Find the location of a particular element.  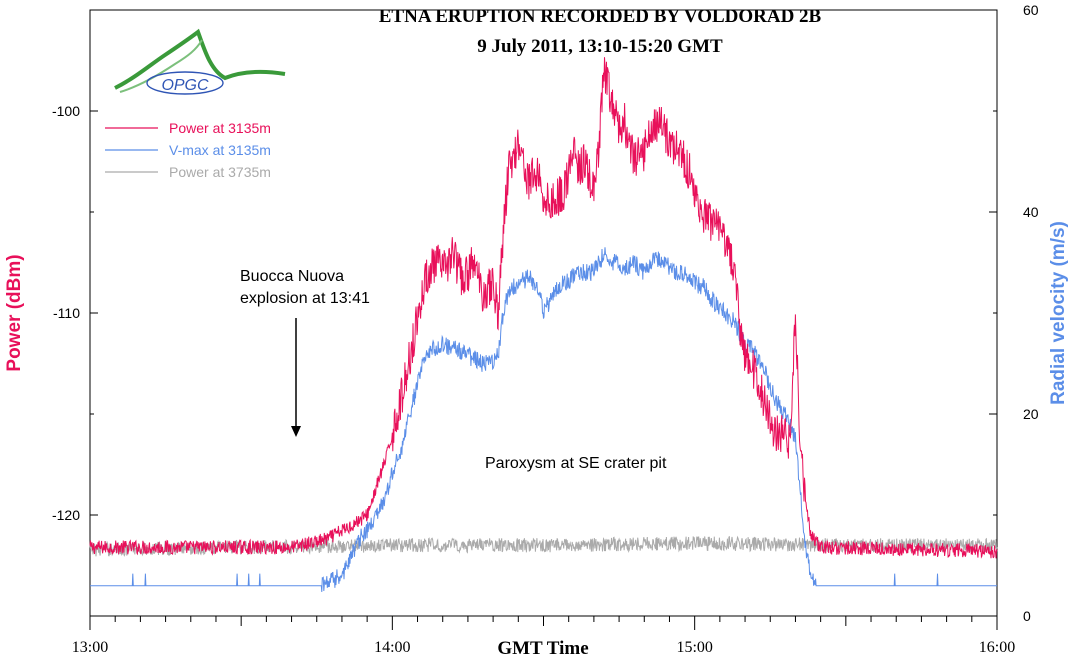

y-axis-right-label: Radial velocity (m/s) is located at coordinates (1058, 313).